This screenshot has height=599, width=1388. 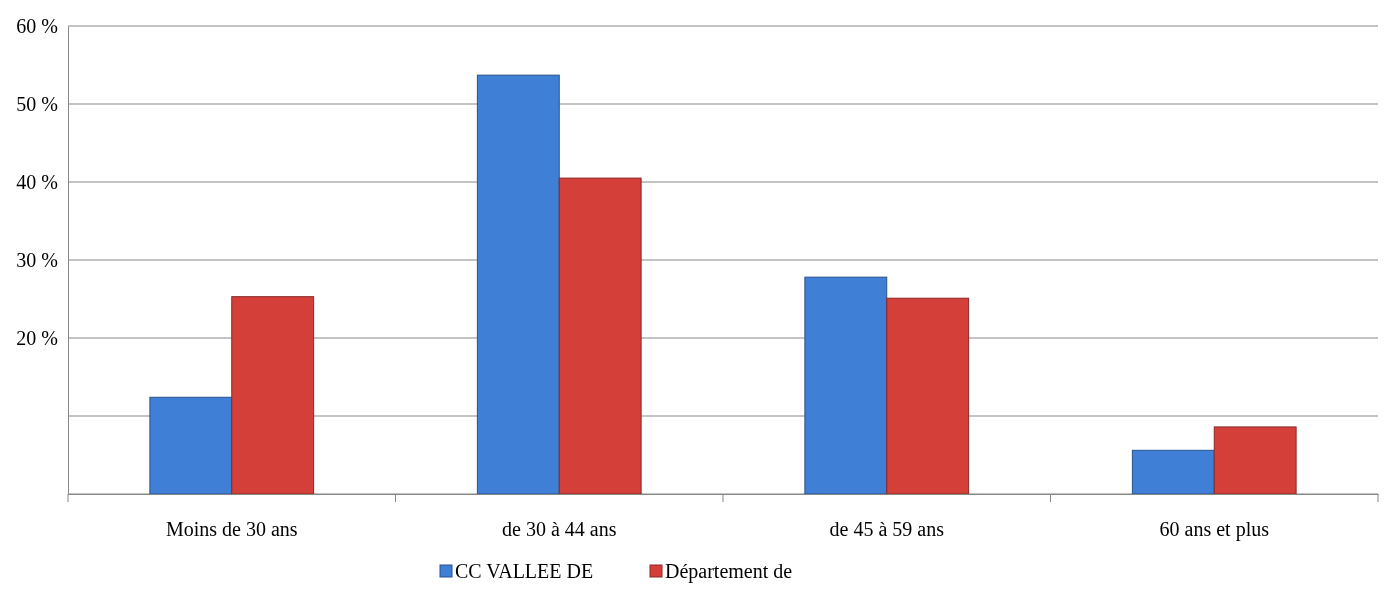 I want to click on x-tick-label: de 45 à 59 ans, so click(x=887, y=529).